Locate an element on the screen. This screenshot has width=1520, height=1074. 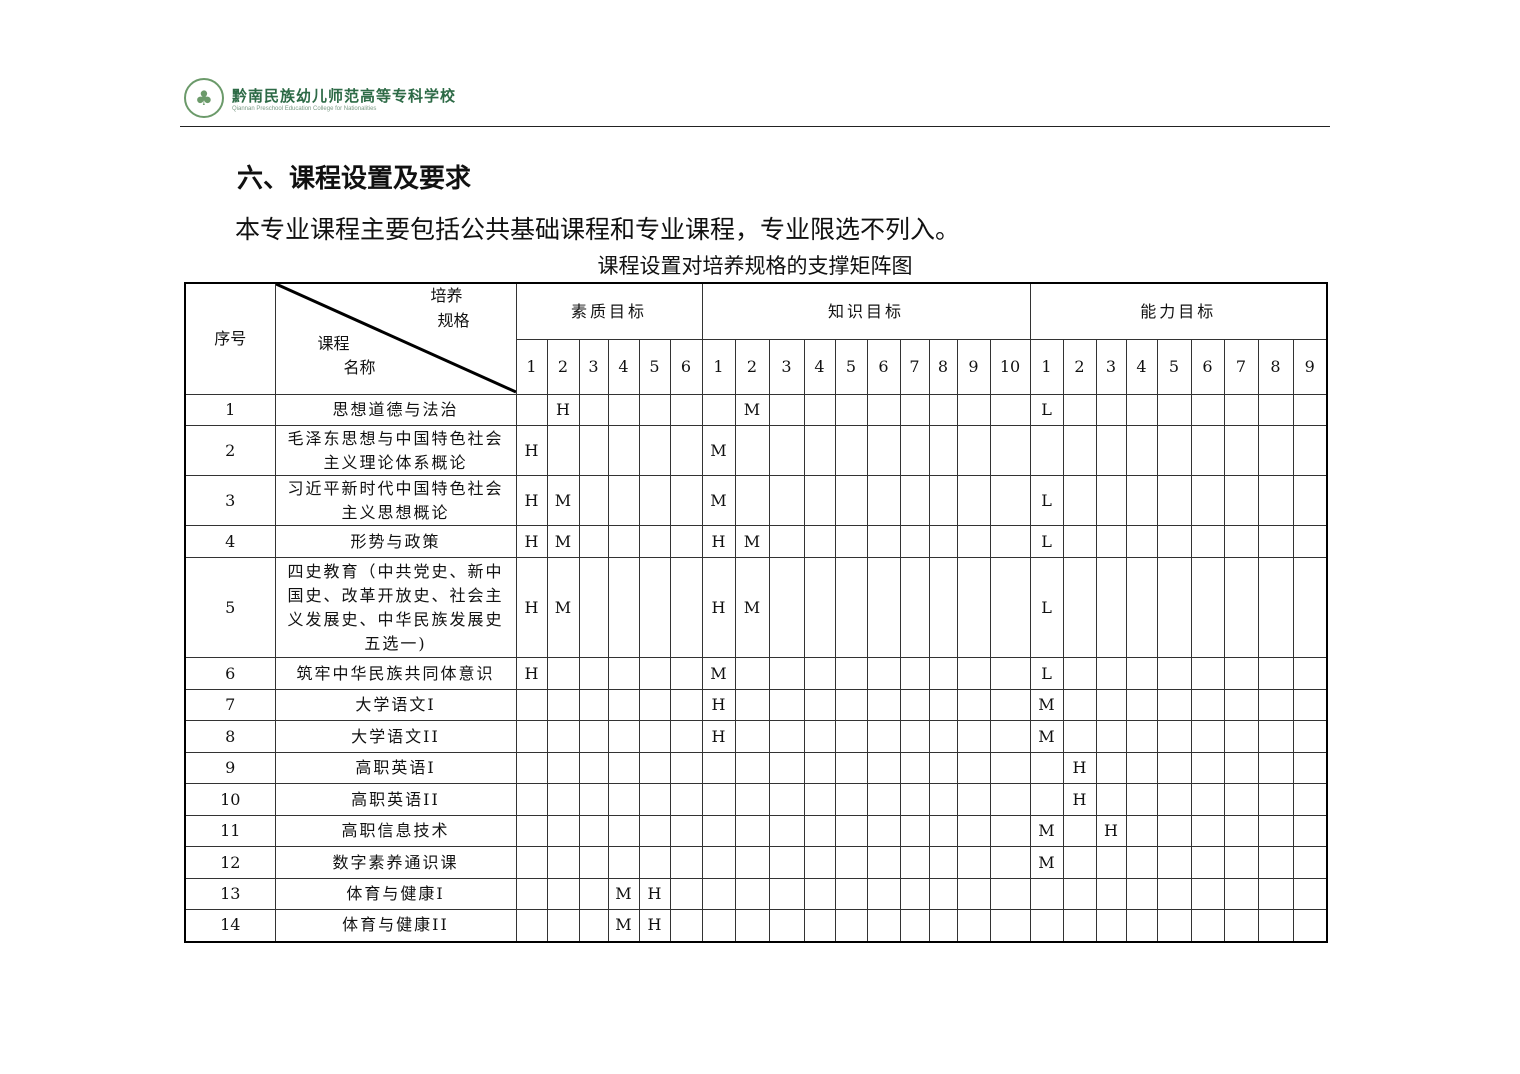
criterion-number: 8 is located at coordinates (1275, 367).